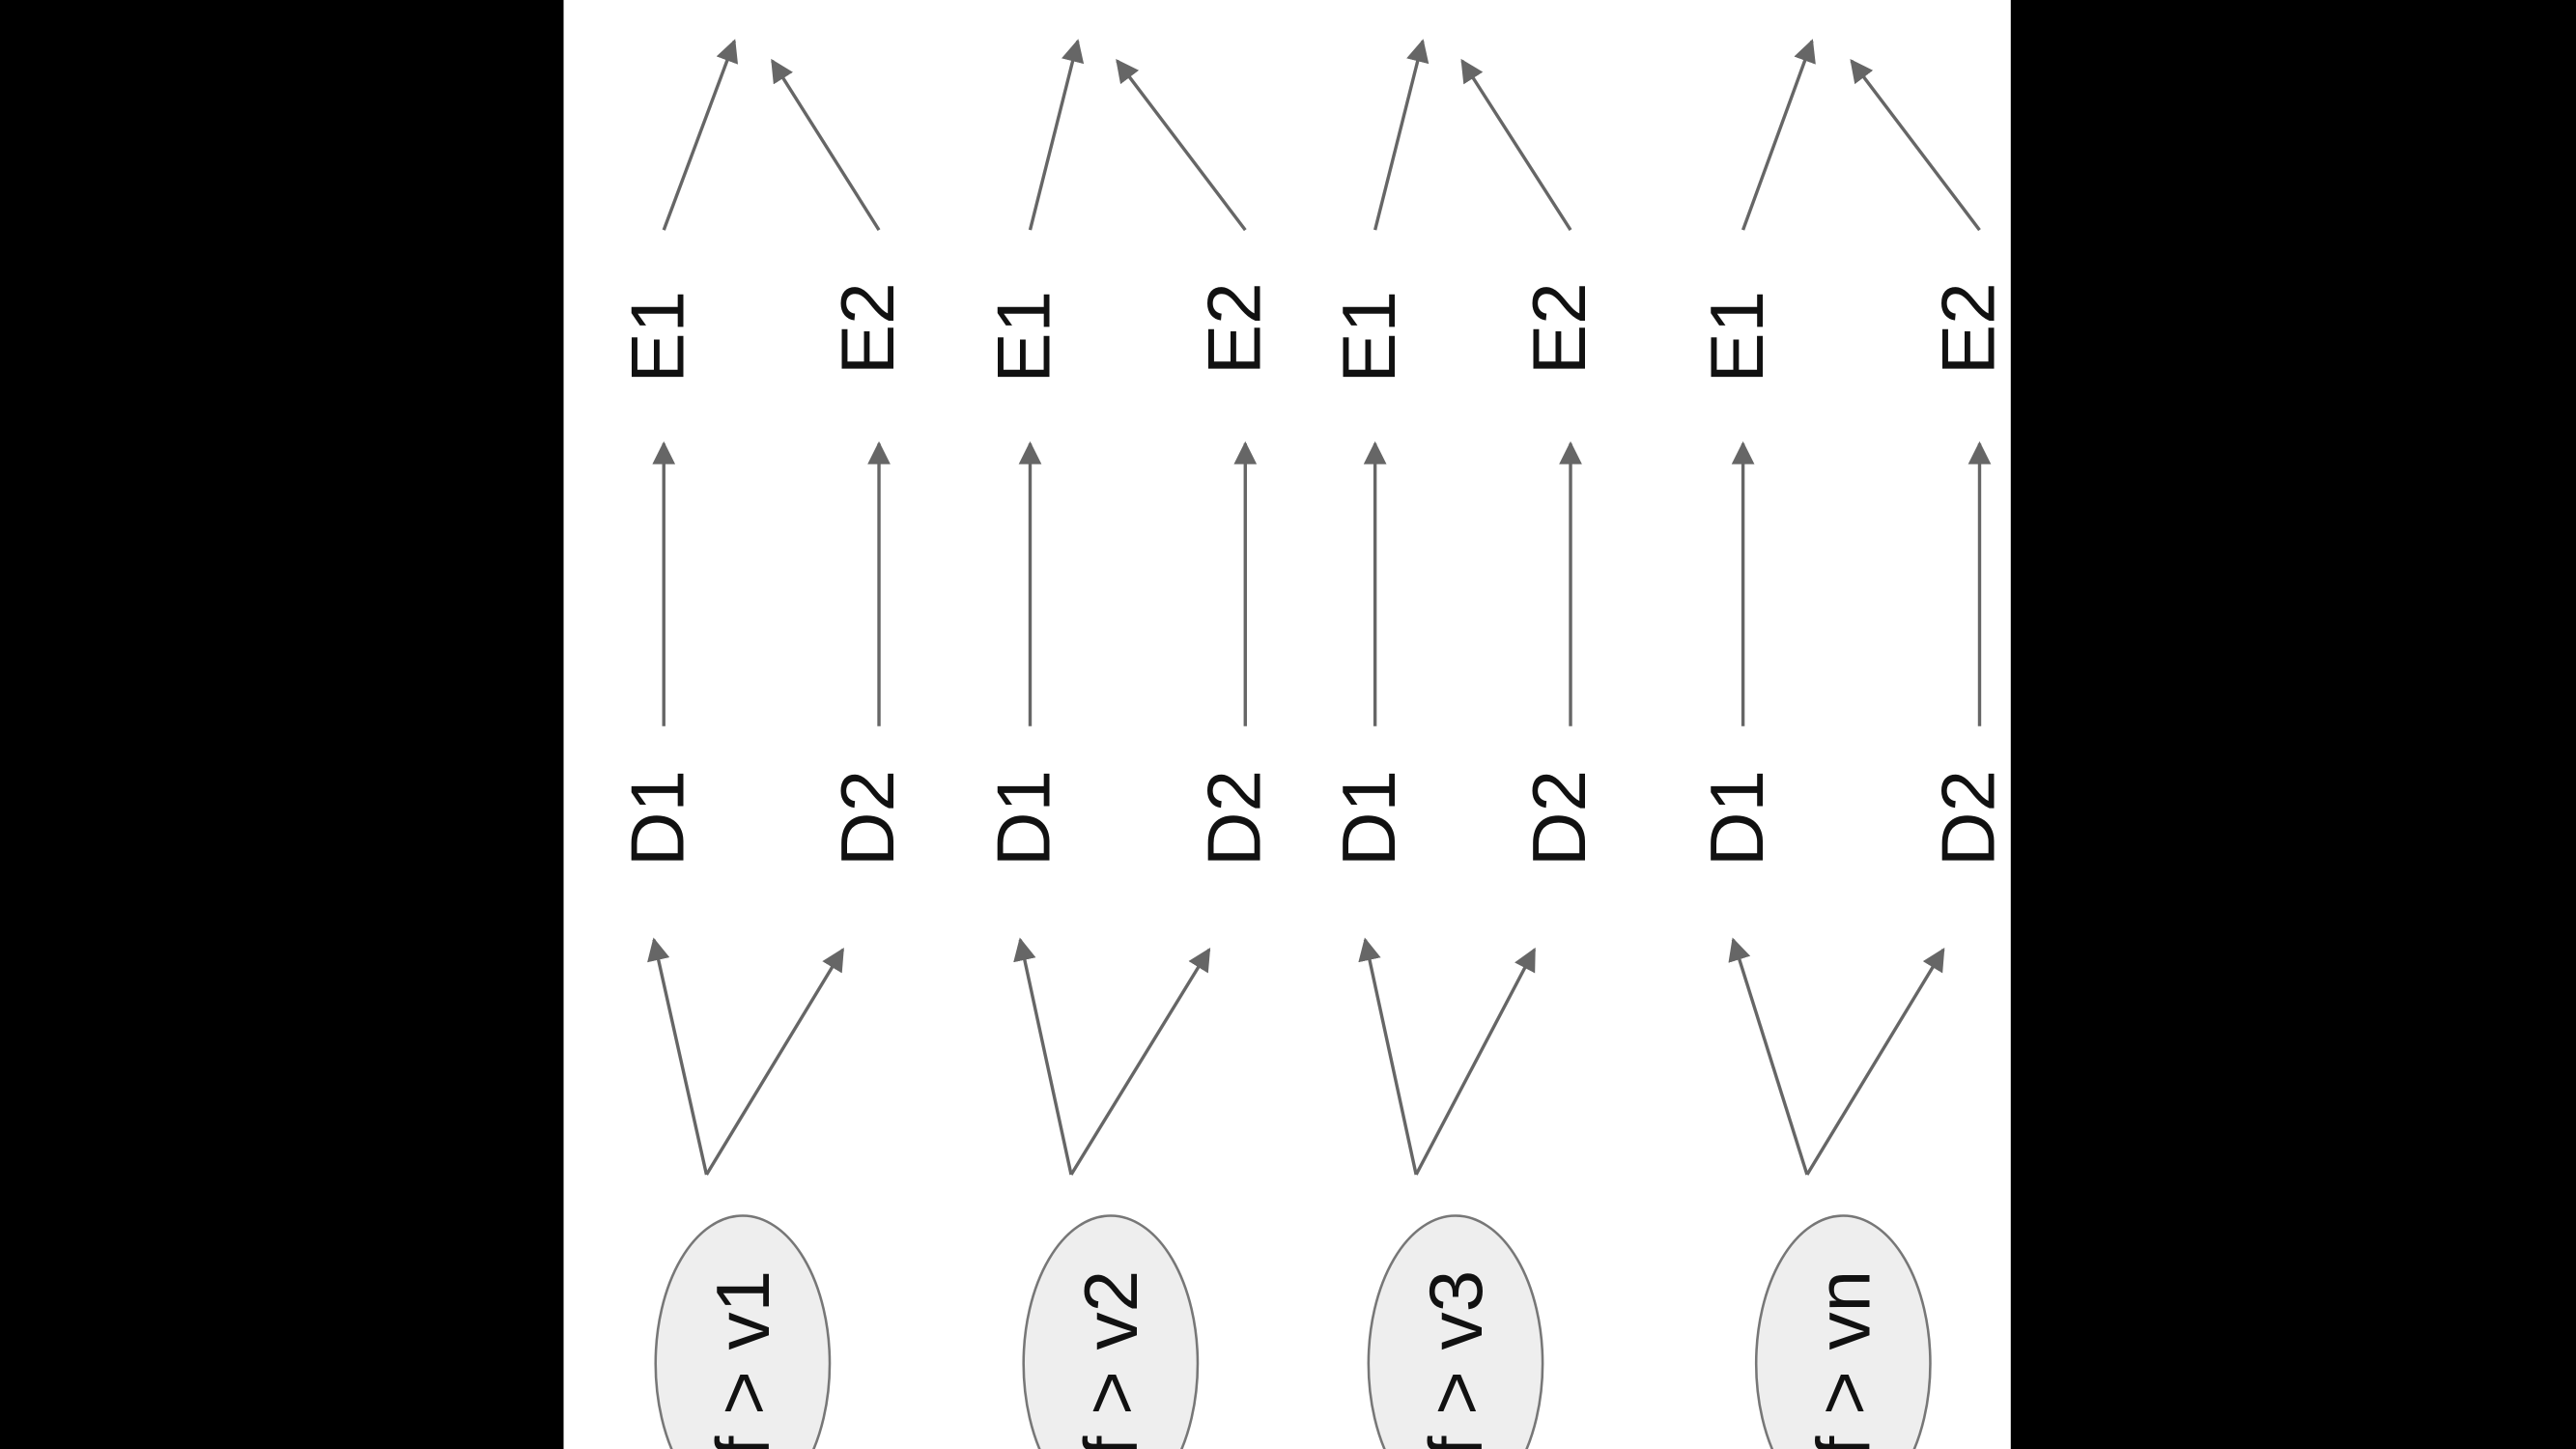 The image size is (2576, 1449). Describe the element at coordinates (1842, 1359) in the screenshot. I see `condition-label: f > vn` at that location.